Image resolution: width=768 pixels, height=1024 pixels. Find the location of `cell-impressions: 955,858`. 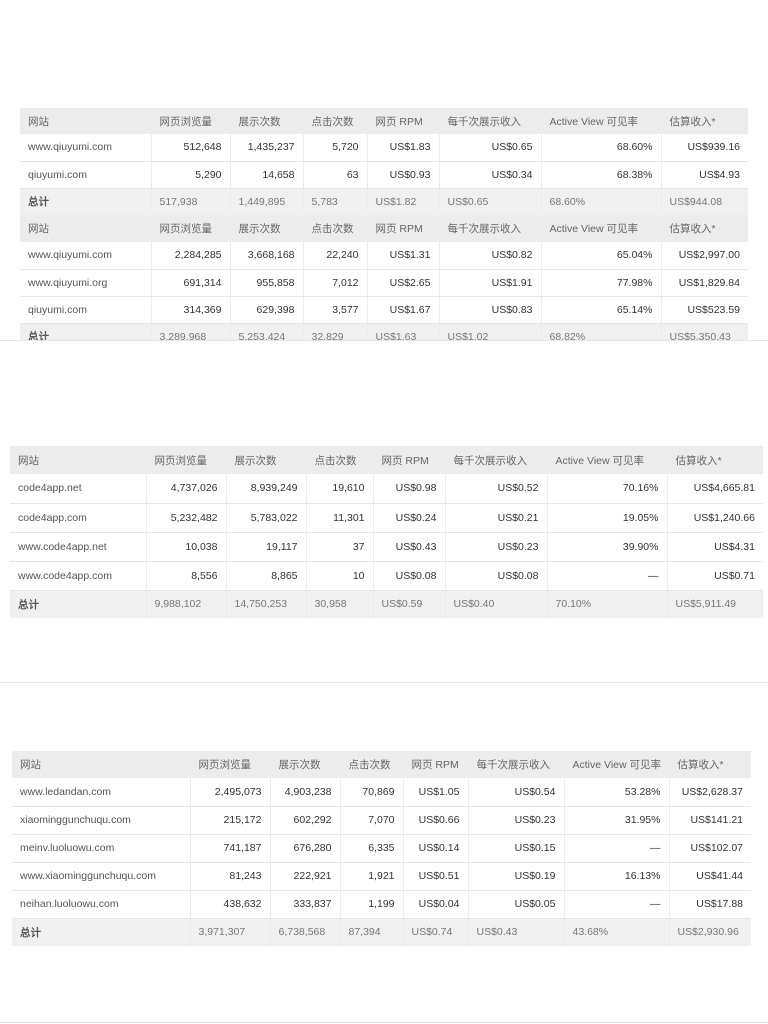

cell-impressions: 955,858 is located at coordinates (267, 283).